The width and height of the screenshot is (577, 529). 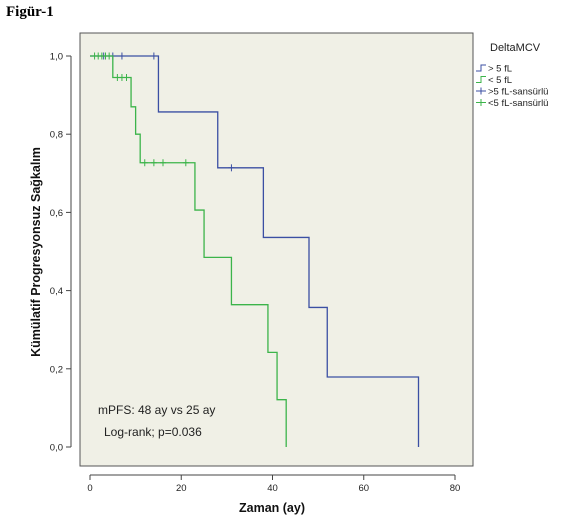 What do you see at coordinates (518, 92) in the screenshot?
I see `legend-label: >5 fL-sansürlü` at bounding box center [518, 92].